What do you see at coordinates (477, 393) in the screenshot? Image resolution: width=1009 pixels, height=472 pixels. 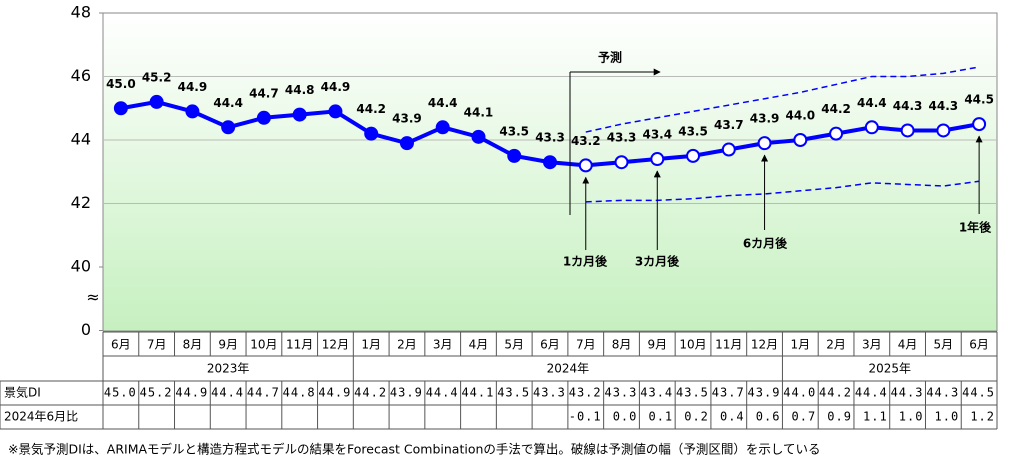 I see `table-cell: 44.1` at bounding box center [477, 393].